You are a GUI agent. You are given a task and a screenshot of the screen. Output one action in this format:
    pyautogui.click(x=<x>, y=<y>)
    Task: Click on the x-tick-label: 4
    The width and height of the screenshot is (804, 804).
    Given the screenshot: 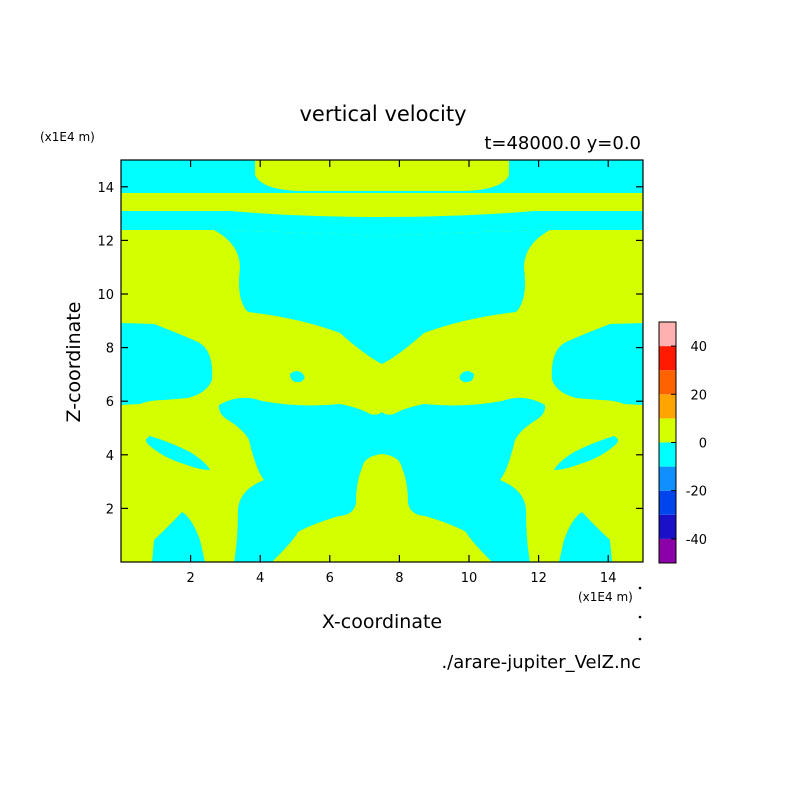 What is the action you would take?
    pyautogui.click(x=260, y=578)
    